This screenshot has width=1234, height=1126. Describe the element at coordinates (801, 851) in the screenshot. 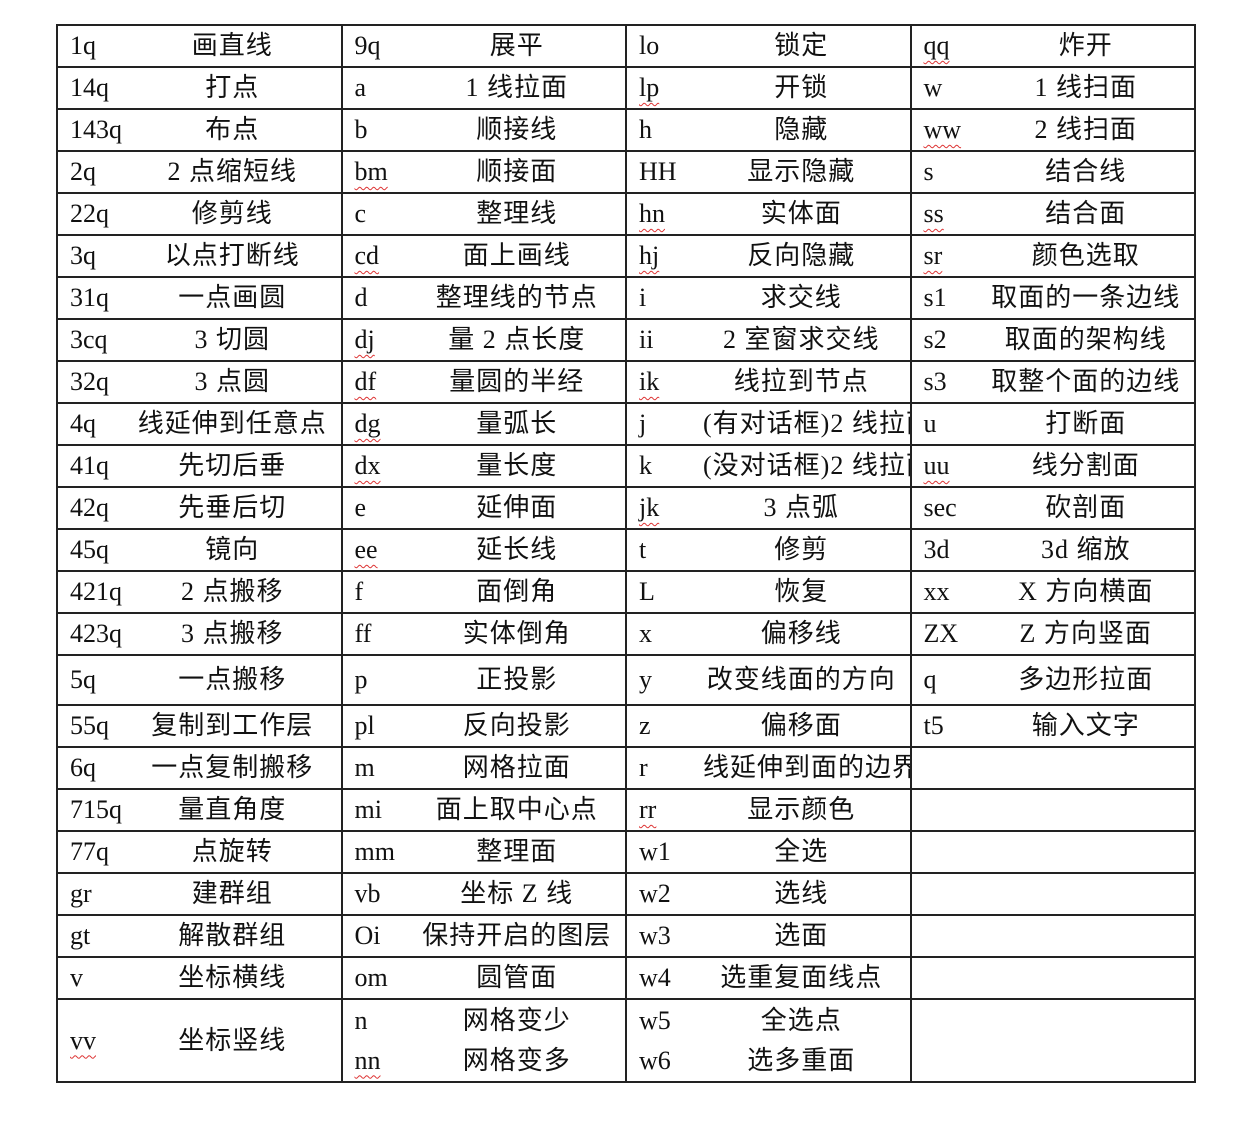

I see `shortcut-description: 全选` at that location.